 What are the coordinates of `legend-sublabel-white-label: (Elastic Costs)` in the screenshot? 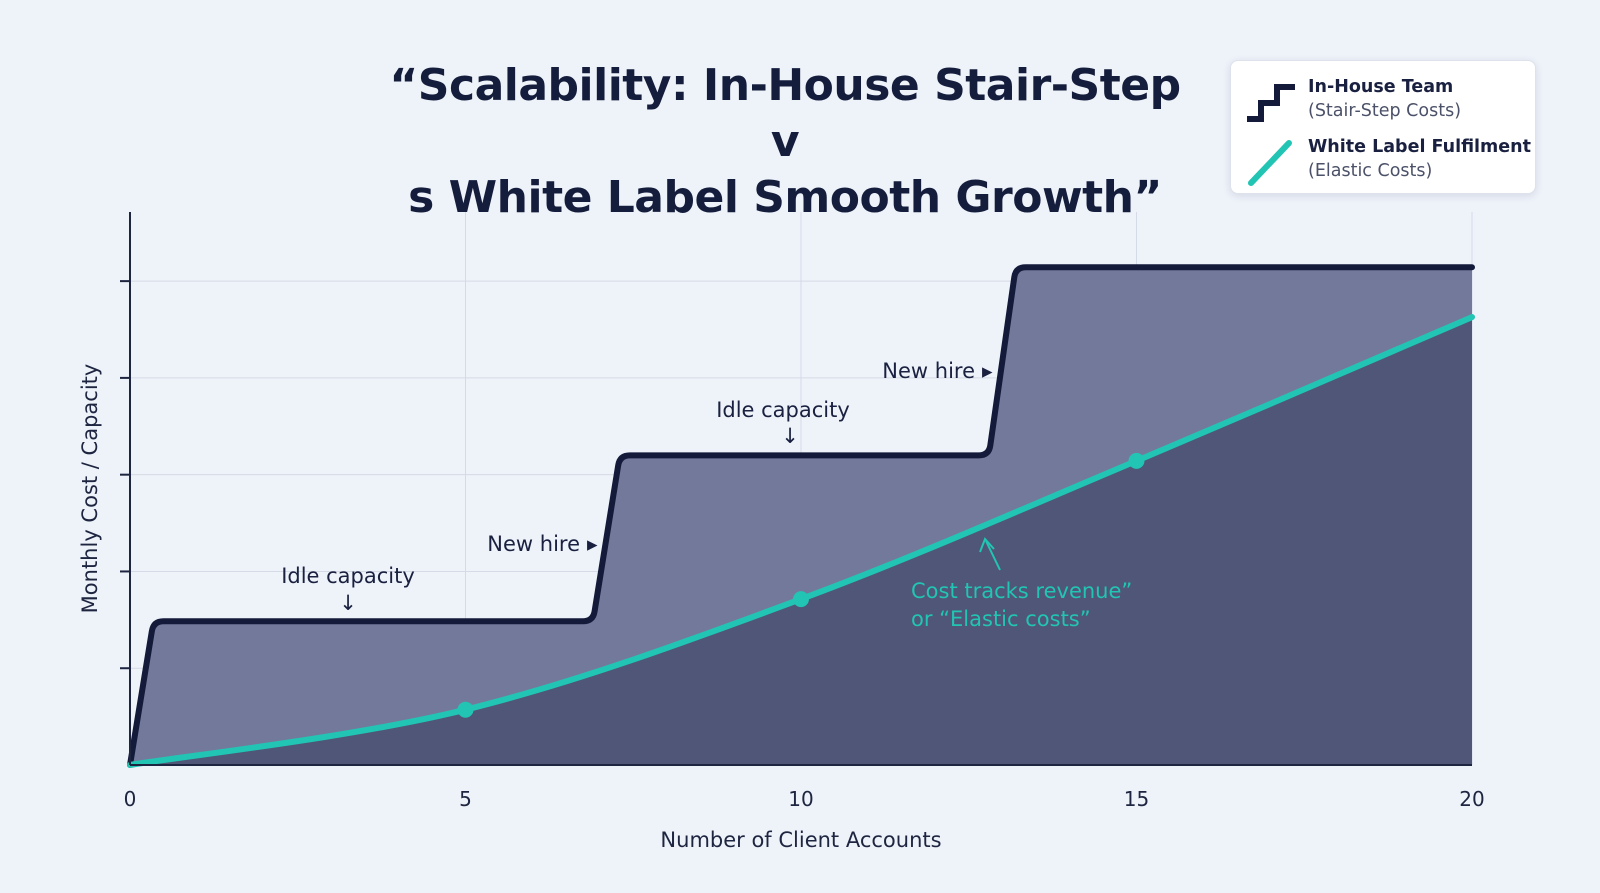 It's located at (1370, 171).